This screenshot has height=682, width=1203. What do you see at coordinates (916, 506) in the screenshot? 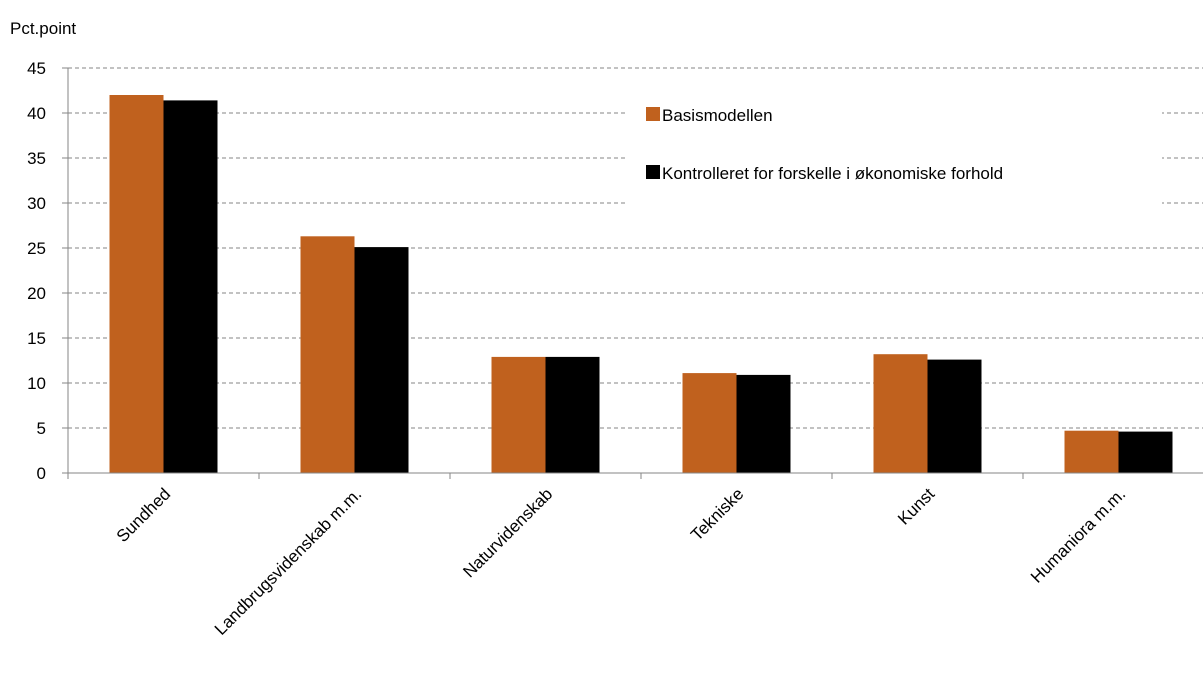
I see `x-tick-label: Kunst` at bounding box center [916, 506].